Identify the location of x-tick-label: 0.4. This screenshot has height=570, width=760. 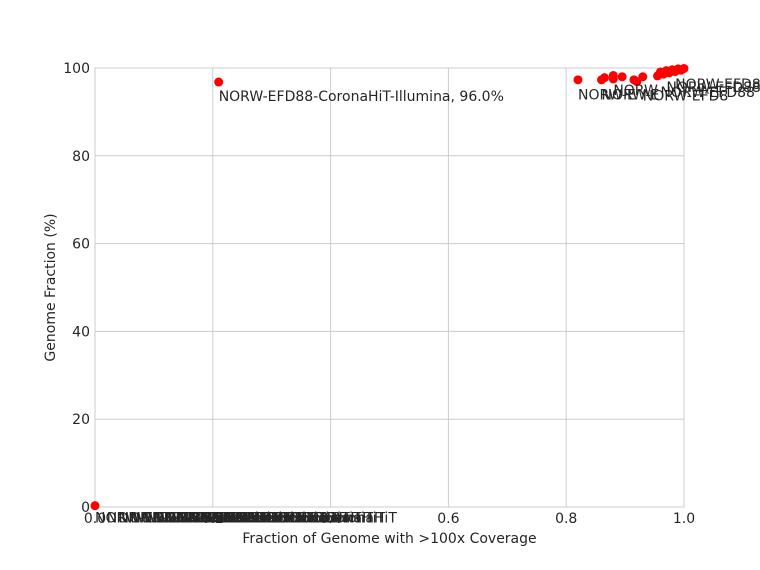
(330, 519).